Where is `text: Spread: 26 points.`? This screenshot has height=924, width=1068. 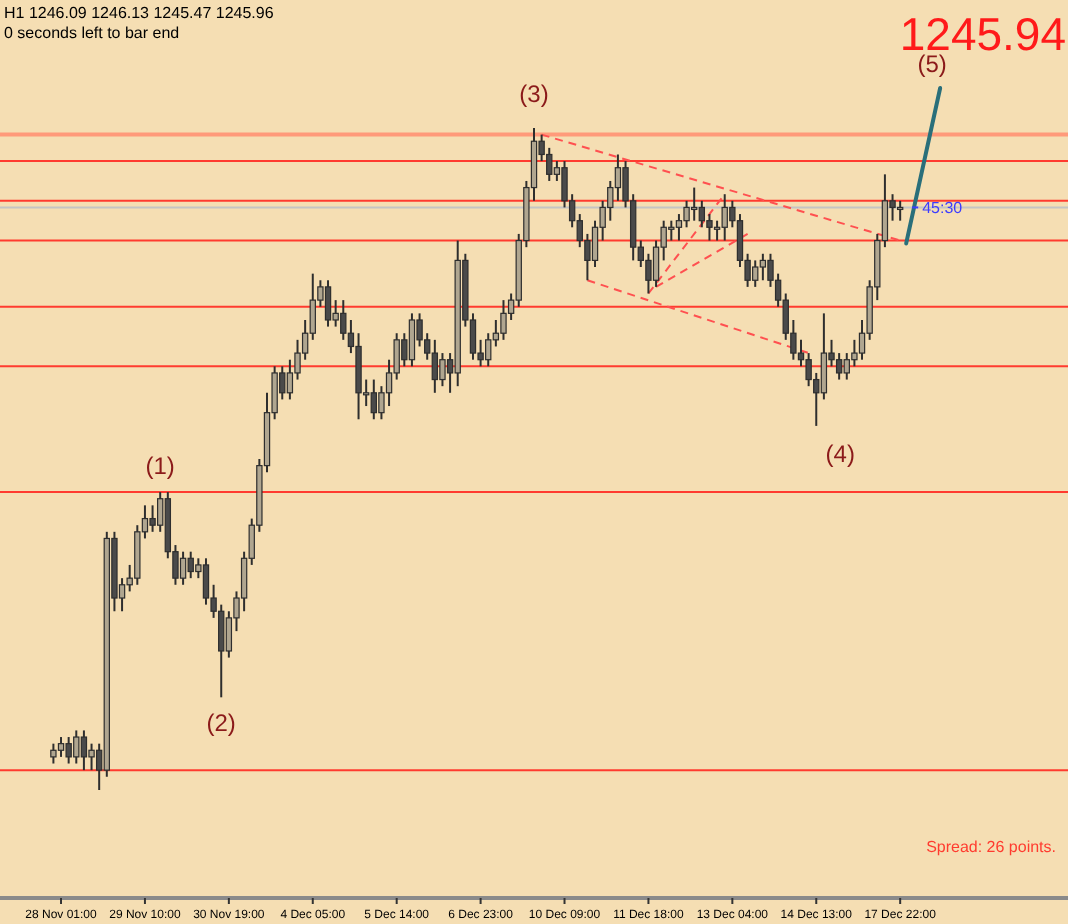 text: Spread: 26 points. is located at coordinates (991, 847).